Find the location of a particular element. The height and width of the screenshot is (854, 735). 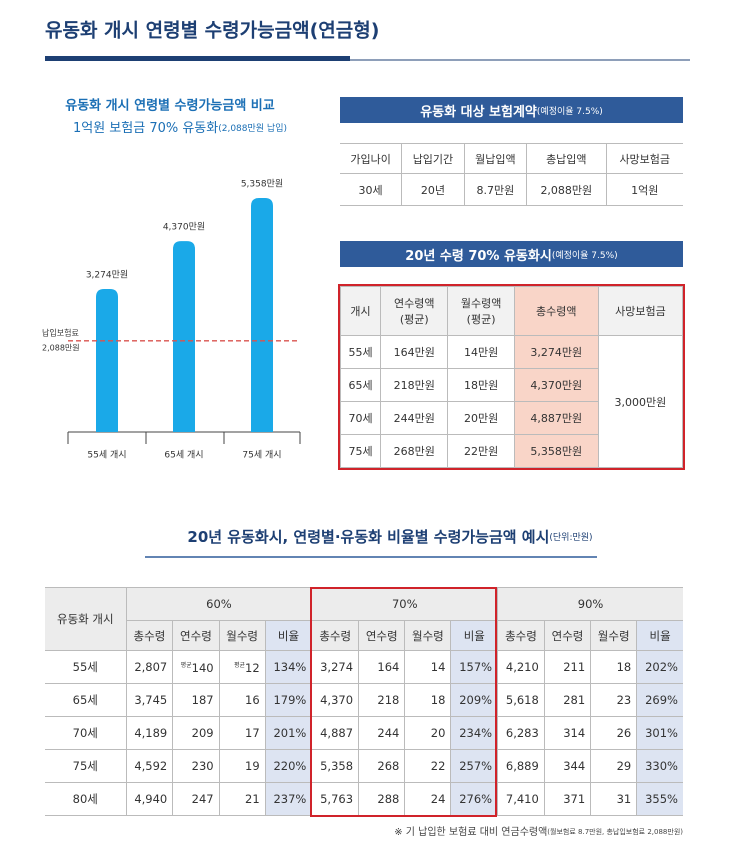

cell: 157% is located at coordinates (474, 667).